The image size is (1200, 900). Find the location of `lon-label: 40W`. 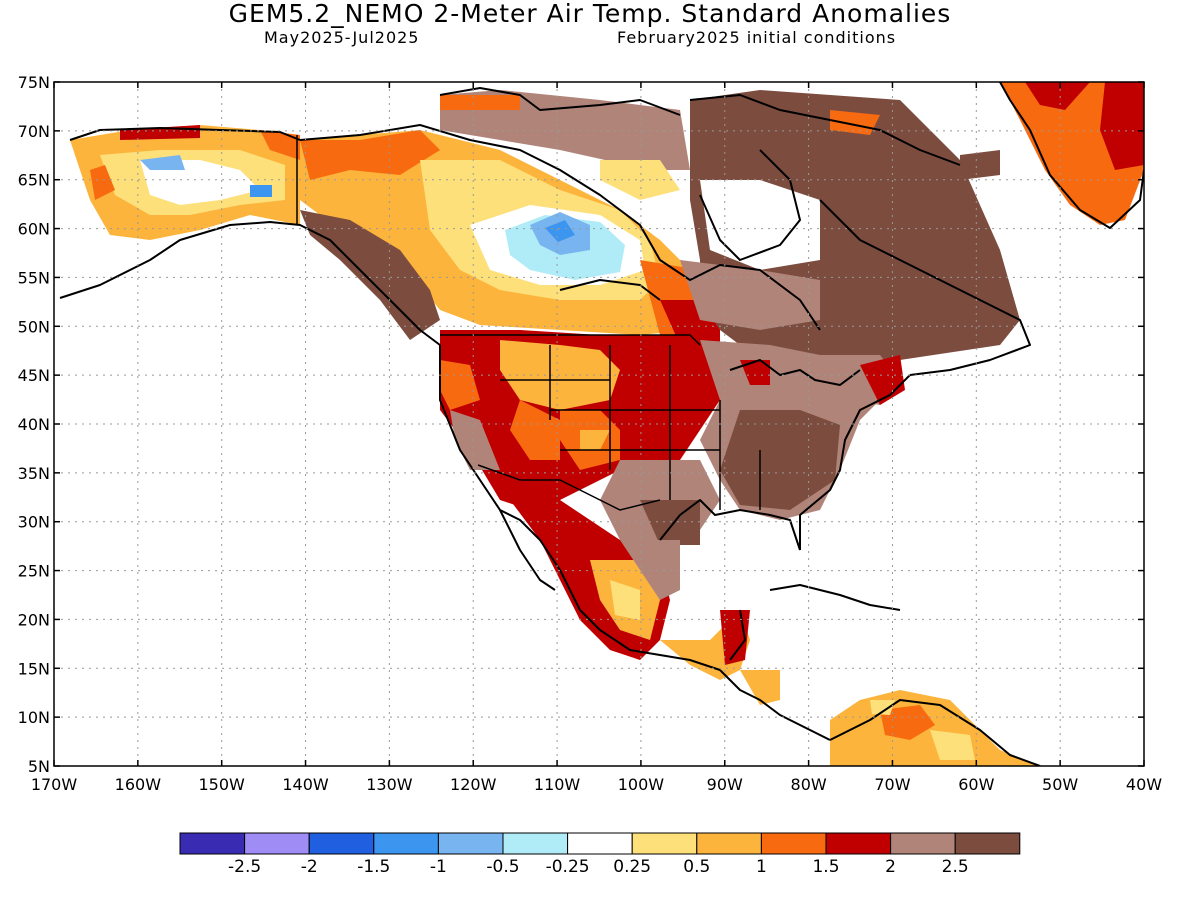

lon-label: 40W is located at coordinates (1144, 784).